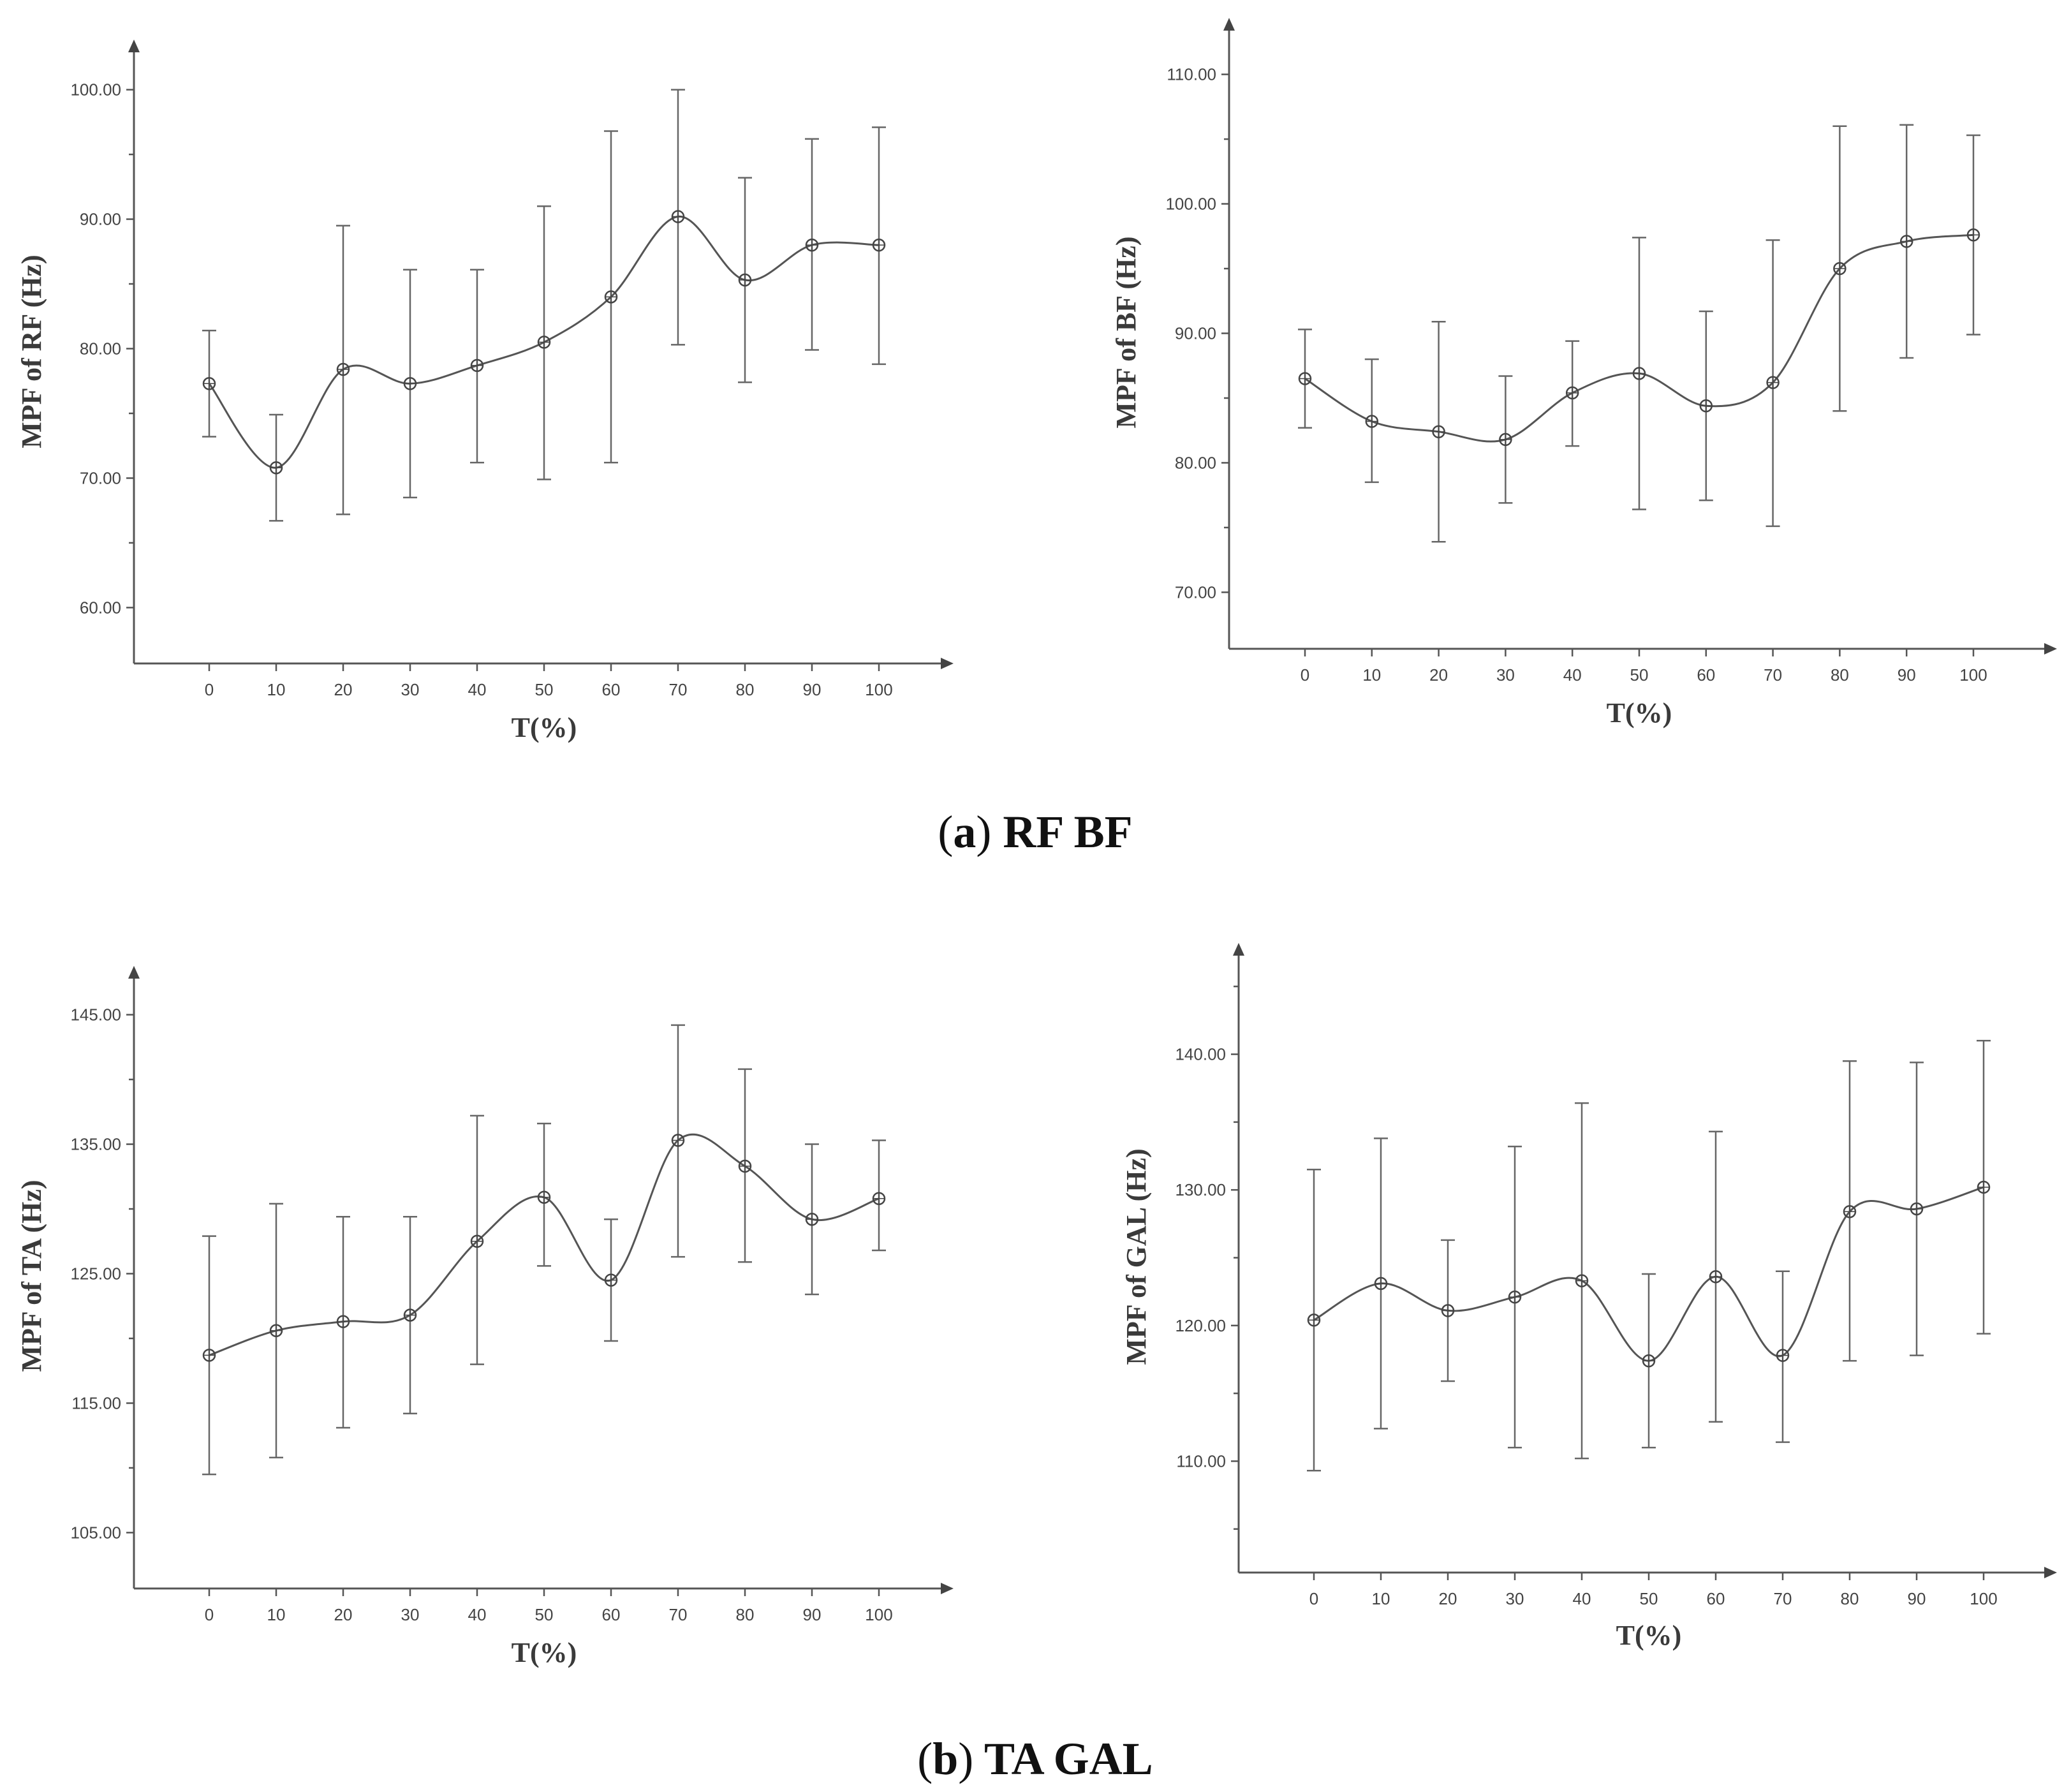  What do you see at coordinates (96, 1403) in the screenshot?
I see `y-tick-label: 115.00` at bounding box center [96, 1403].